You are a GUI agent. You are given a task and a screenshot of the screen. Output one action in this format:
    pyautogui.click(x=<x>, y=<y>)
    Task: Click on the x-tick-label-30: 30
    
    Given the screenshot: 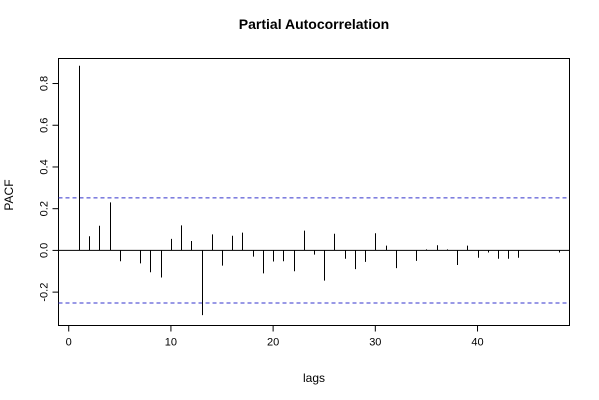 What is the action you would take?
    pyautogui.click(x=375, y=343)
    